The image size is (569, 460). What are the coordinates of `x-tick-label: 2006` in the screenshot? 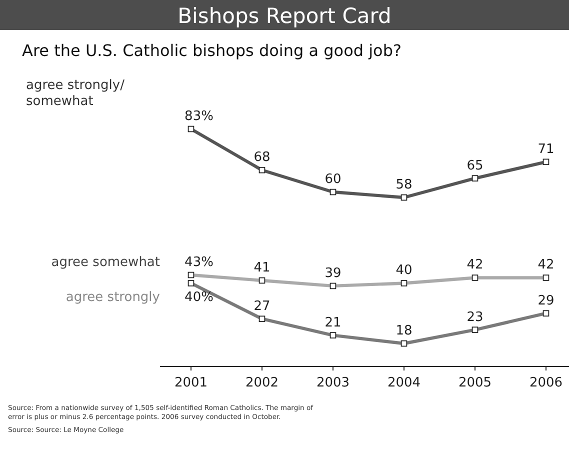 It's located at (546, 383).